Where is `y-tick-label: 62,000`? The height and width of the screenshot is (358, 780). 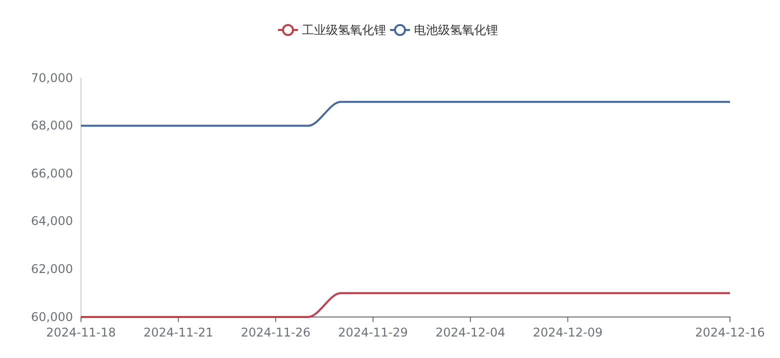
y-tick-label: 62,000 is located at coordinates (52, 269).